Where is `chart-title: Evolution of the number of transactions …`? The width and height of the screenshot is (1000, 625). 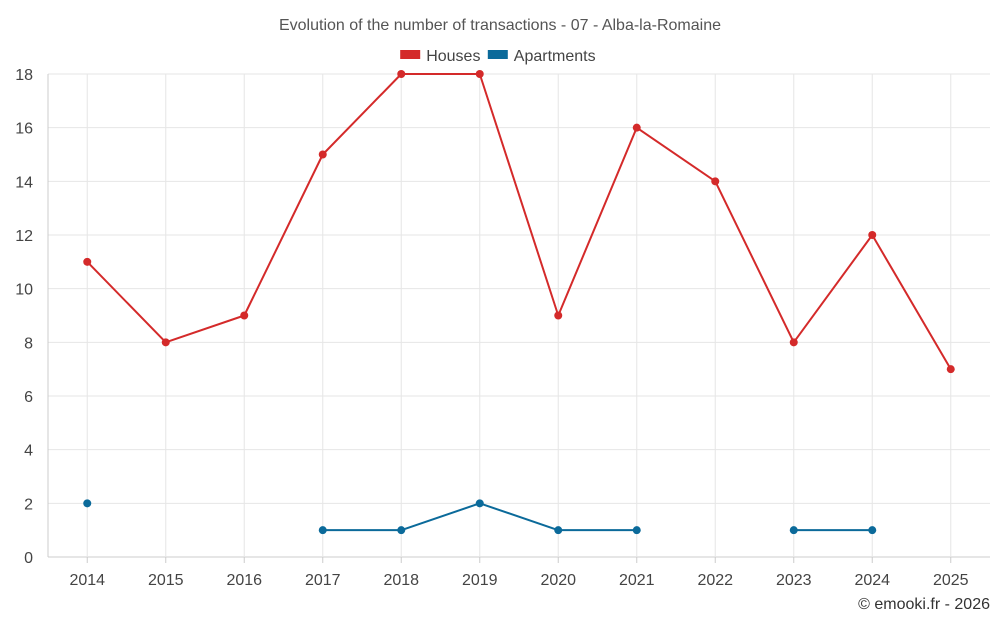 chart-title: Evolution of the number of transactions … is located at coordinates (500, 25).